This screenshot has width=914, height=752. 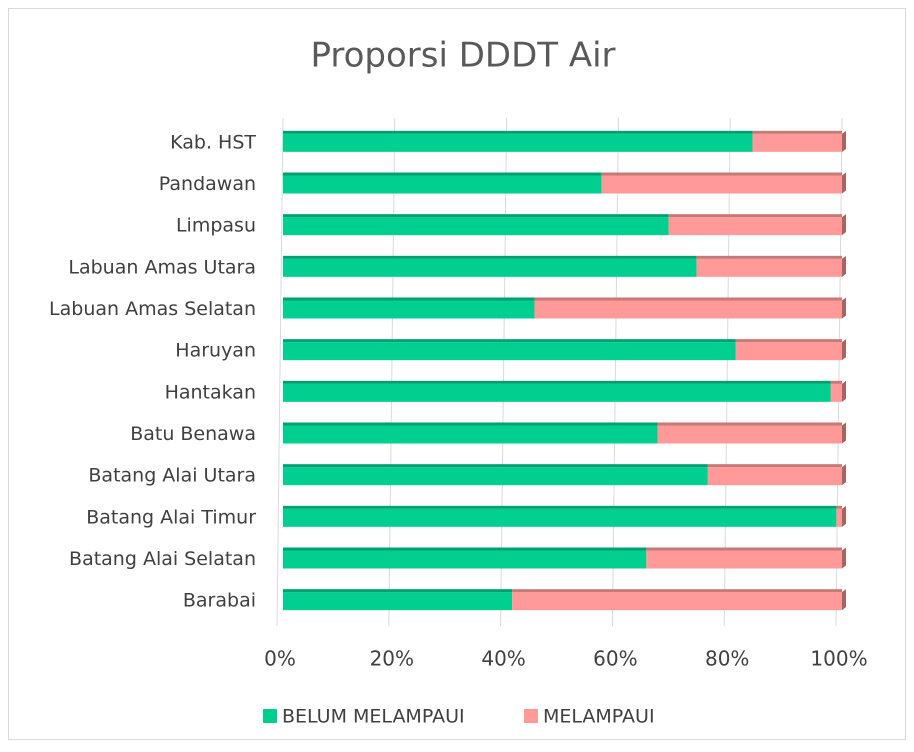 What do you see at coordinates (462, 56) in the screenshot?
I see `chart-title: Proporsi DDDT Air` at bounding box center [462, 56].